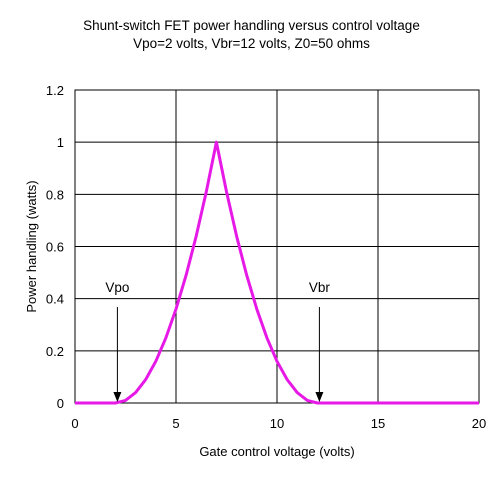 This screenshot has width=503, height=479. What do you see at coordinates (55, 247) in the screenshot?
I see `y-tick-label: 0.6` at bounding box center [55, 247].